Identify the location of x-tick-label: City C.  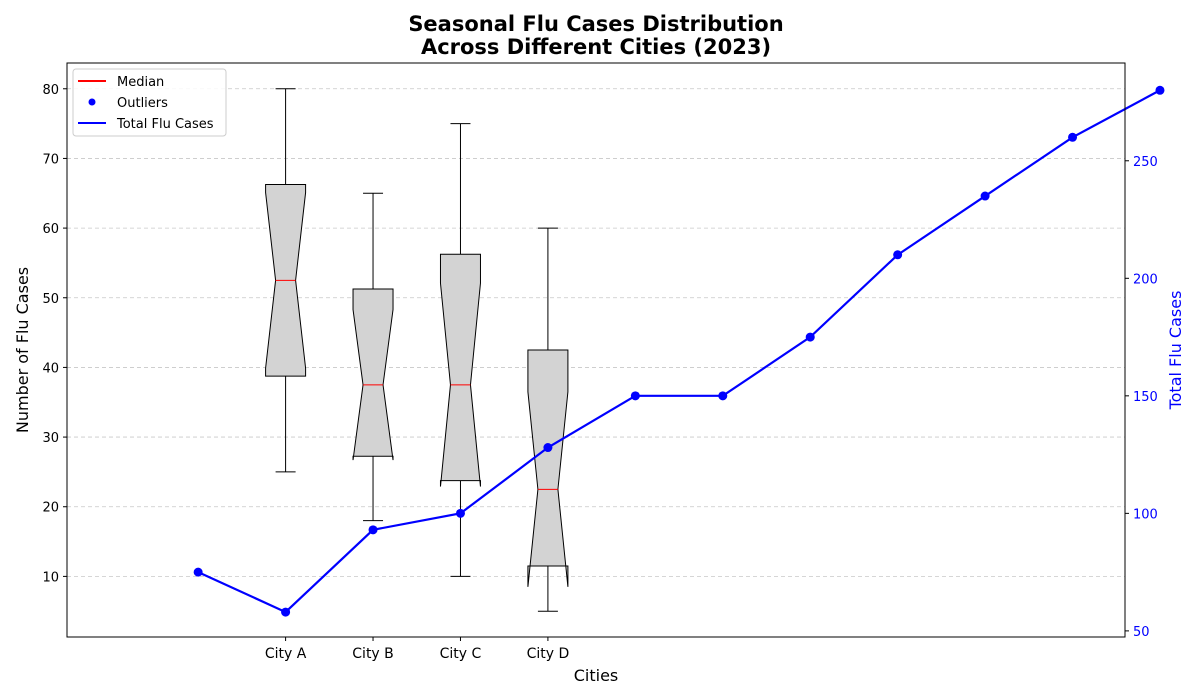
(461, 654).